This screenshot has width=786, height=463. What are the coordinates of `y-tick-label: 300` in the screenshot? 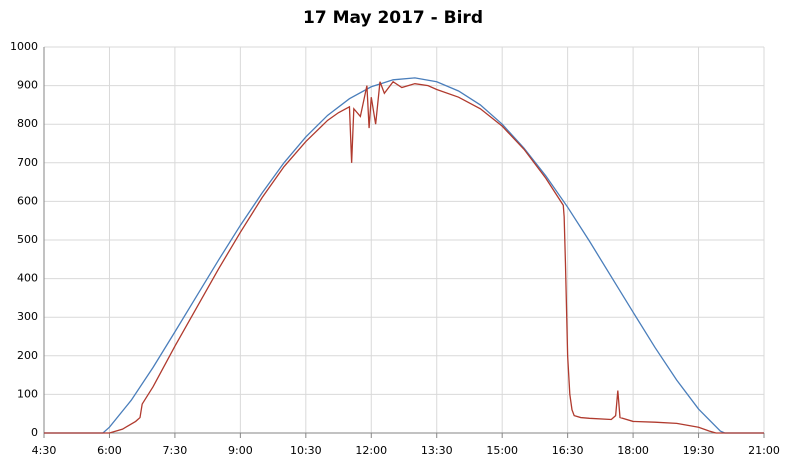 It's located at (27, 316).